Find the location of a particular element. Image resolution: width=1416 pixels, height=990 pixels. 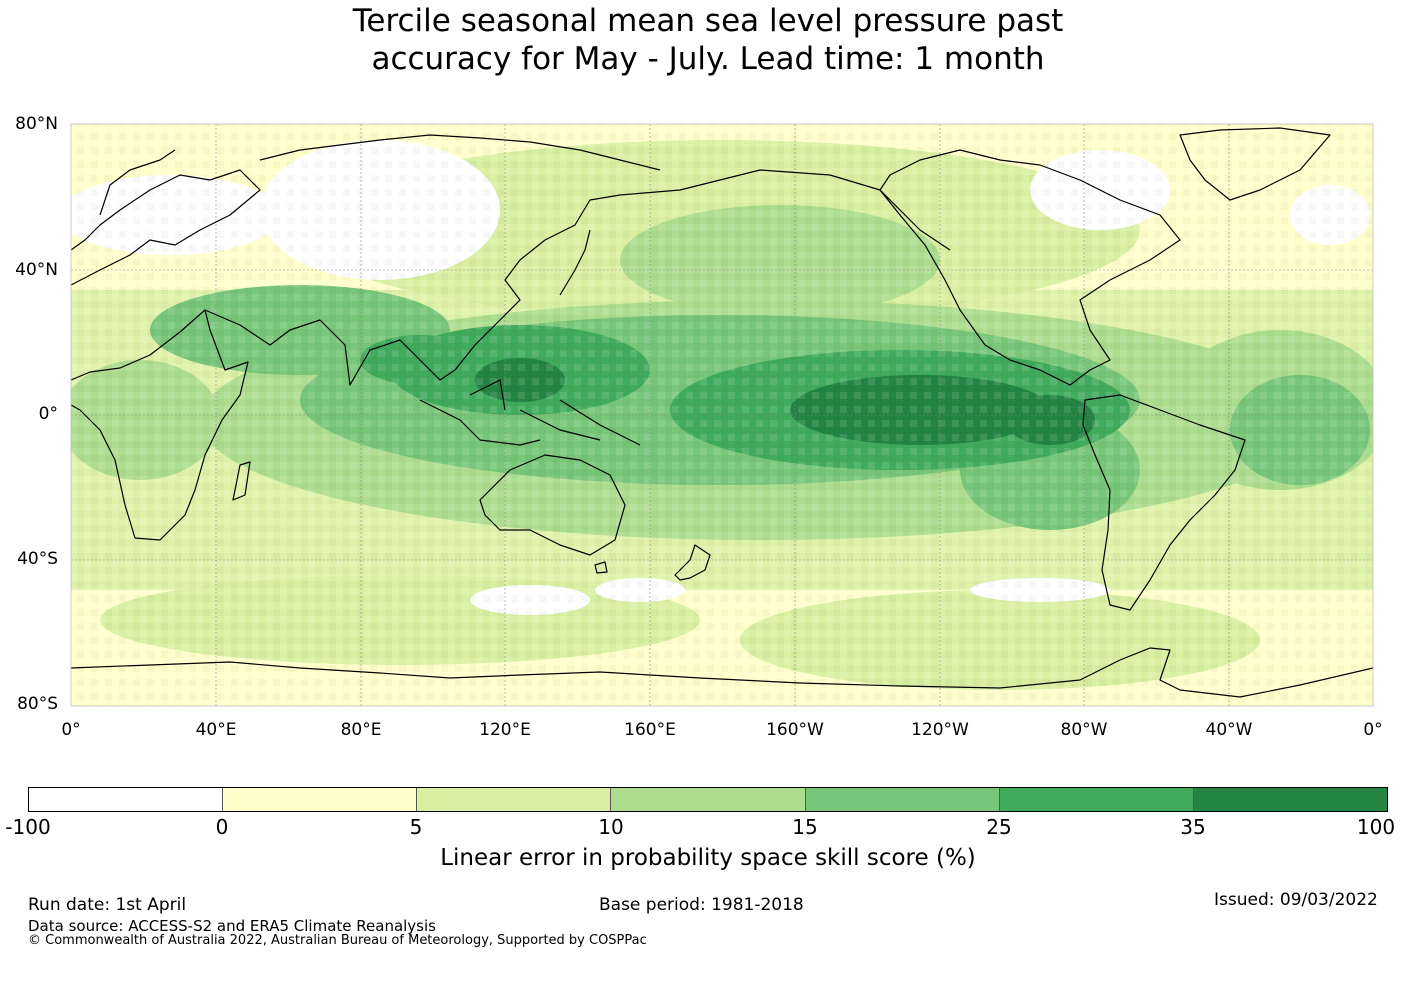

coast-tasmania is located at coordinates (601, 567).